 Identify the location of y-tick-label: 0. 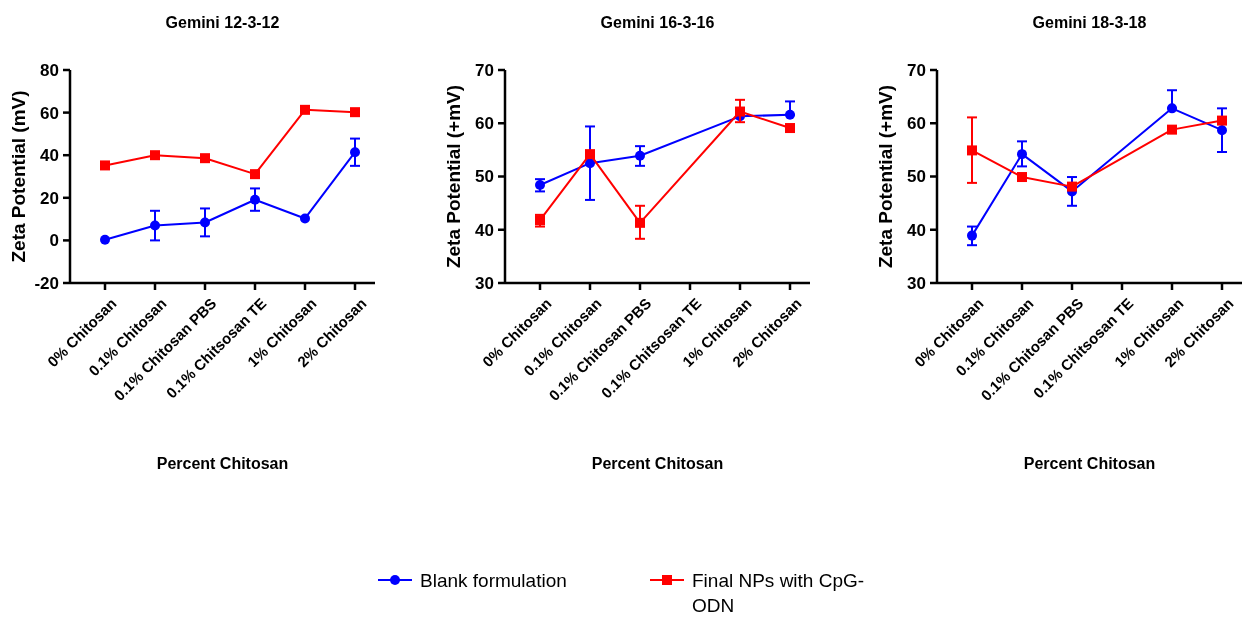
(54, 241).